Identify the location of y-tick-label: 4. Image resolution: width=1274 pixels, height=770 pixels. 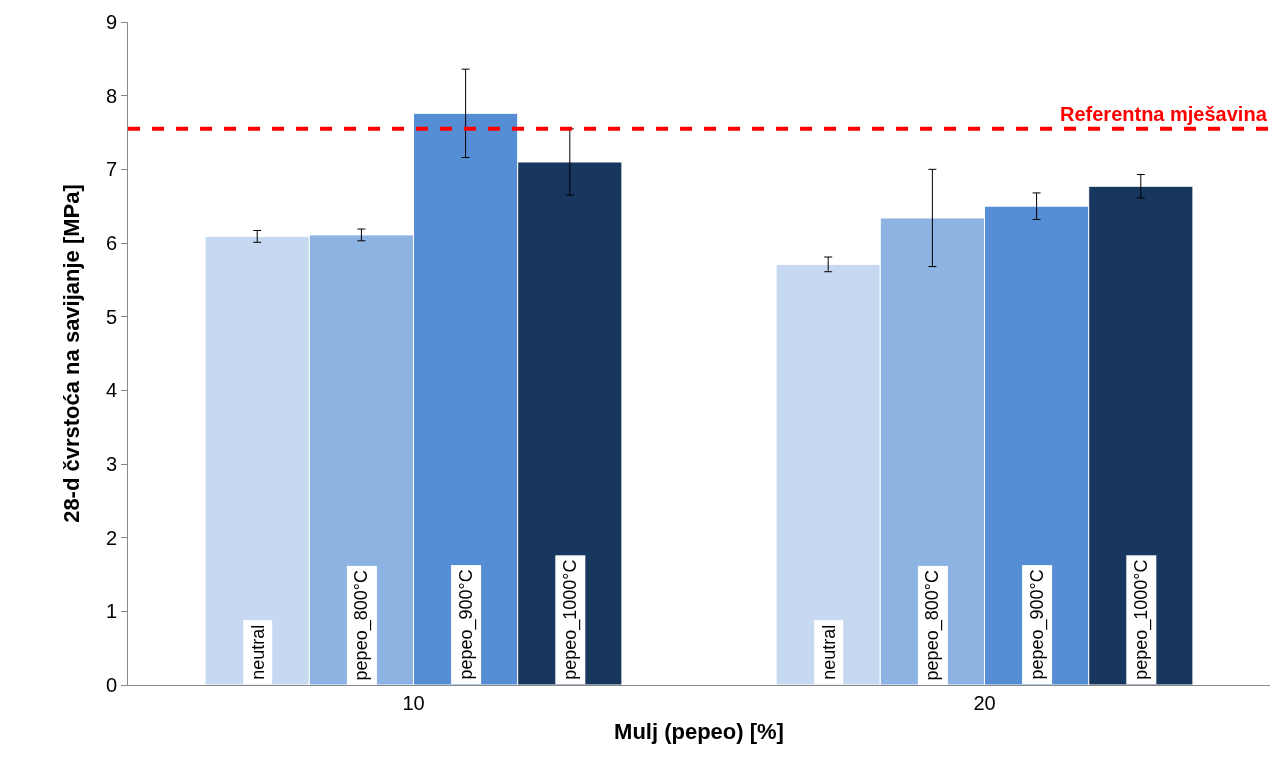
(111, 390).